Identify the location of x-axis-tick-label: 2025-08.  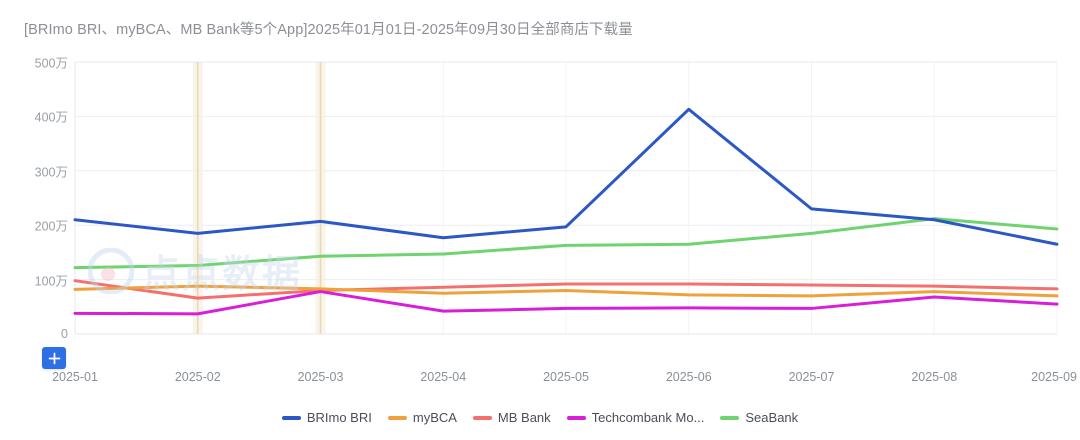
(934, 377).